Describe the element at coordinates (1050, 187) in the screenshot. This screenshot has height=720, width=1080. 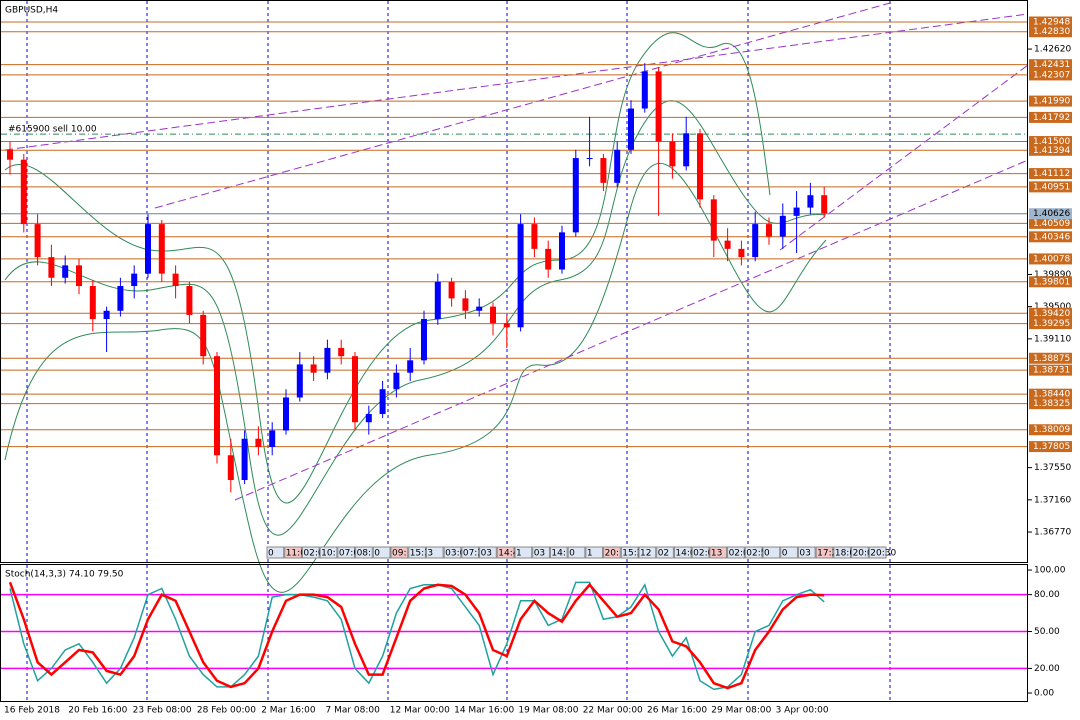
I see `level-label: 1.40951` at that location.